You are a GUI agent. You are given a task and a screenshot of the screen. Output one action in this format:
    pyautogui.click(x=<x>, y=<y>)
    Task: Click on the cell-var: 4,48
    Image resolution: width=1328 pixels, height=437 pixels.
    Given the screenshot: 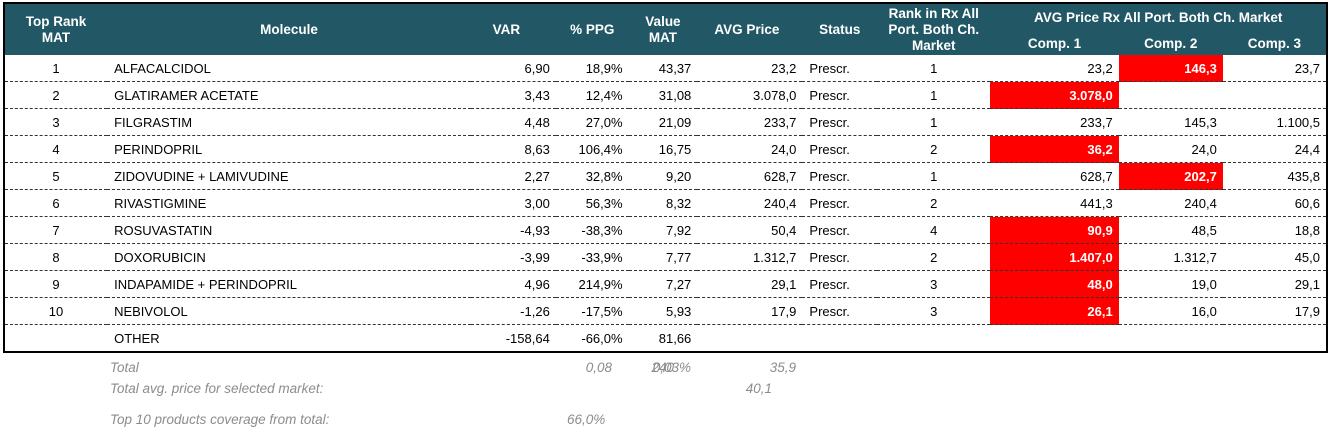 What is the action you would take?
    pyautogui.click(x=513, y=122)
    